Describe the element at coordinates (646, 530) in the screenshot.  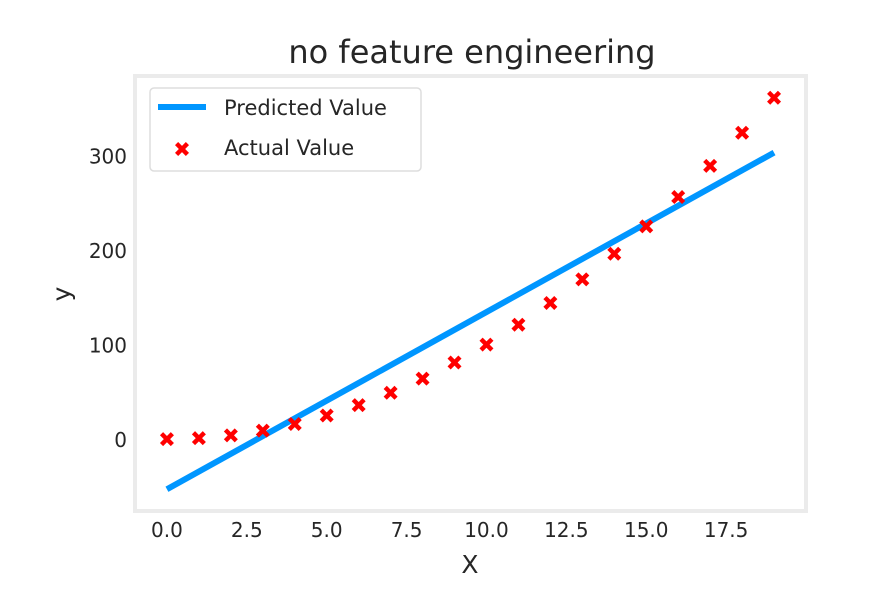
I see `x-tick-label: 15.0` at that location.